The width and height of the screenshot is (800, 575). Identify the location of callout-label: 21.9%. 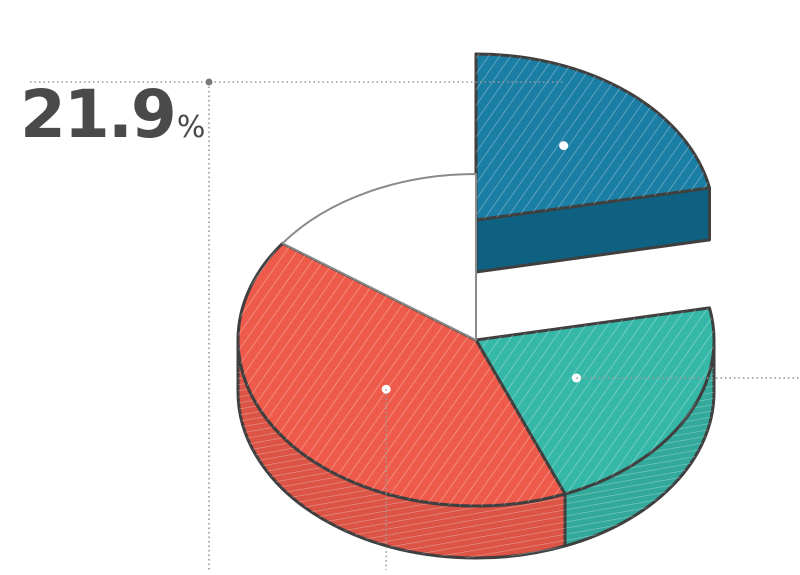
(112, 115).